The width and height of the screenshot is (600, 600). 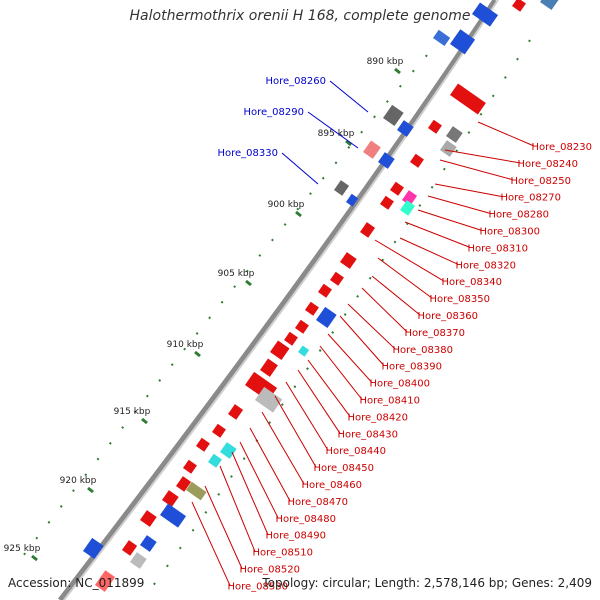 What do you see at coordinates (531, 198) in the screenshot?
I see `gene-label: Hore_08270` at bounding box center [531, 198].